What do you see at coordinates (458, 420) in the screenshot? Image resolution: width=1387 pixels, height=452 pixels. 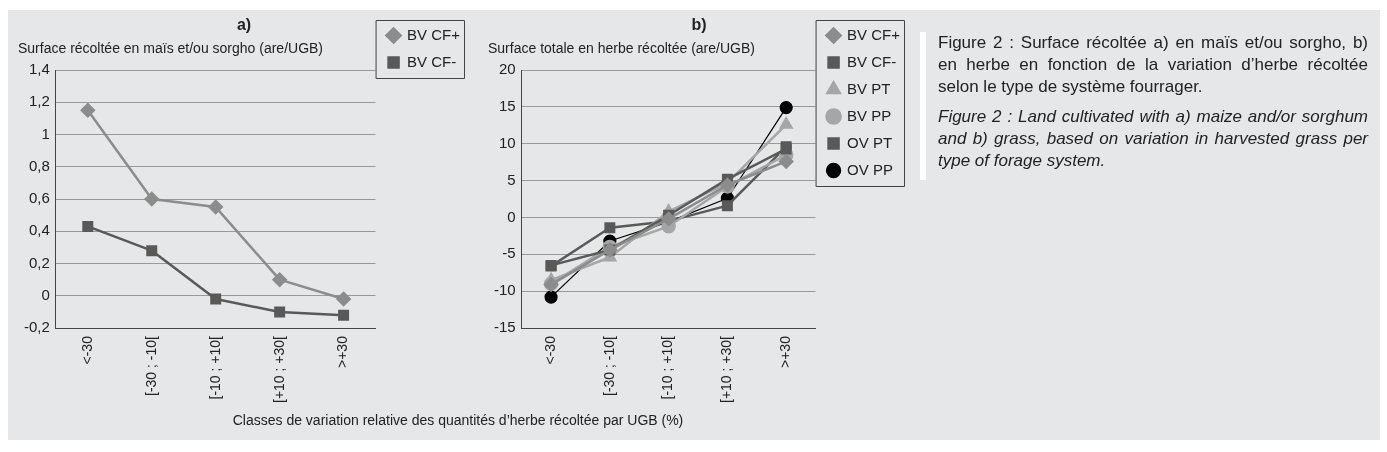 I see `text: Classes de variation relative des quantités d’herbe récoltée par UGB (%)` at bounding box center [458, 420].